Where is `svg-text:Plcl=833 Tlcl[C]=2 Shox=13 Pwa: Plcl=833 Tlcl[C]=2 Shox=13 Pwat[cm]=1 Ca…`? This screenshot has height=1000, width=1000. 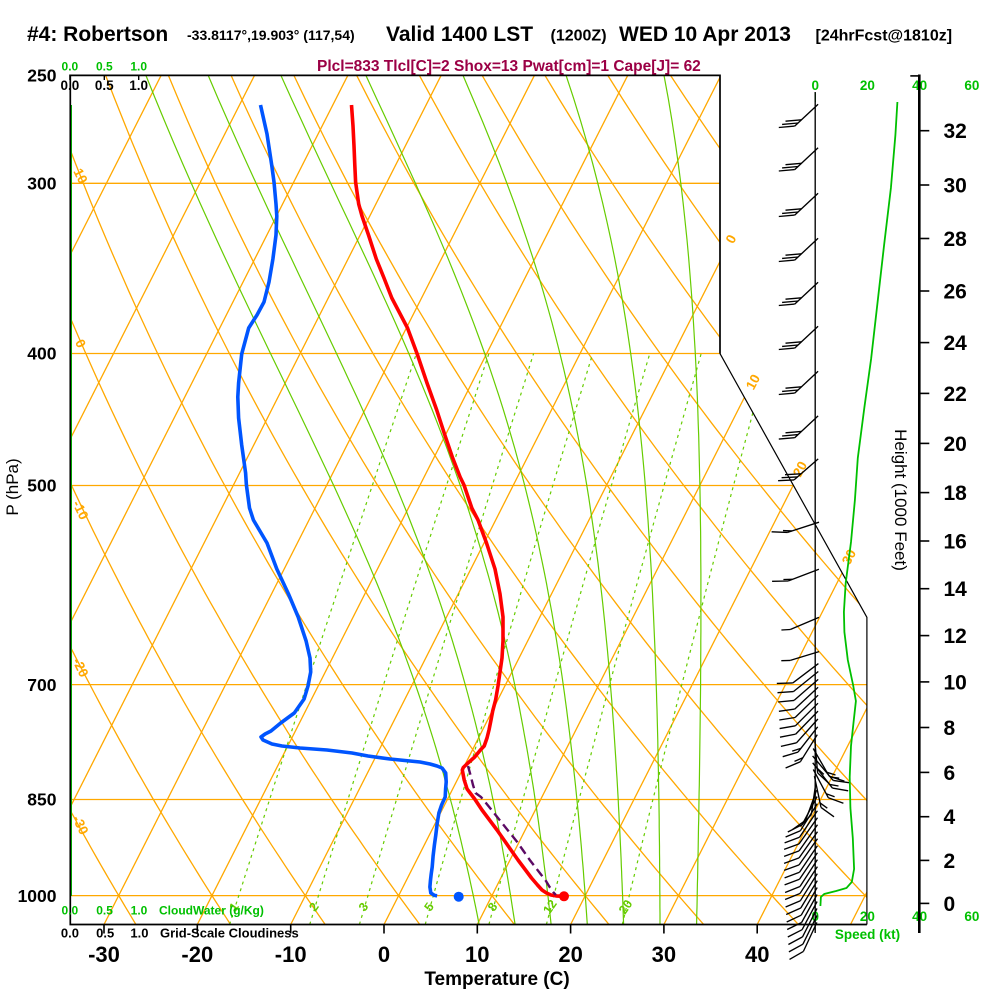 svg-text:Plcl=833 Tlcl[C]=2 Shox=13 Pwa: Plcl=833 Tlcl[C]=2 Shox=13 Pwat[cm]=1 Ca… is located at coordinates (509, 66).